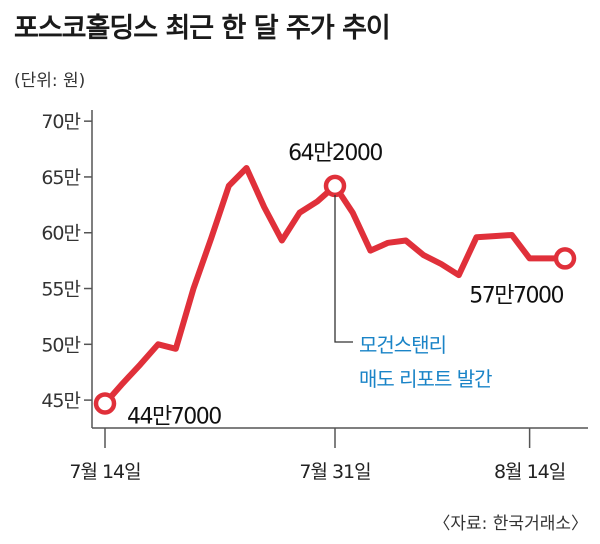 This screenshot has width=600, height=544. What do you see at coordinates (202, 28) in the screenshot?
I see `chart-title: 포스코홀딩스 최근 한 달 주가 추이` at bounding box center [202, 28].